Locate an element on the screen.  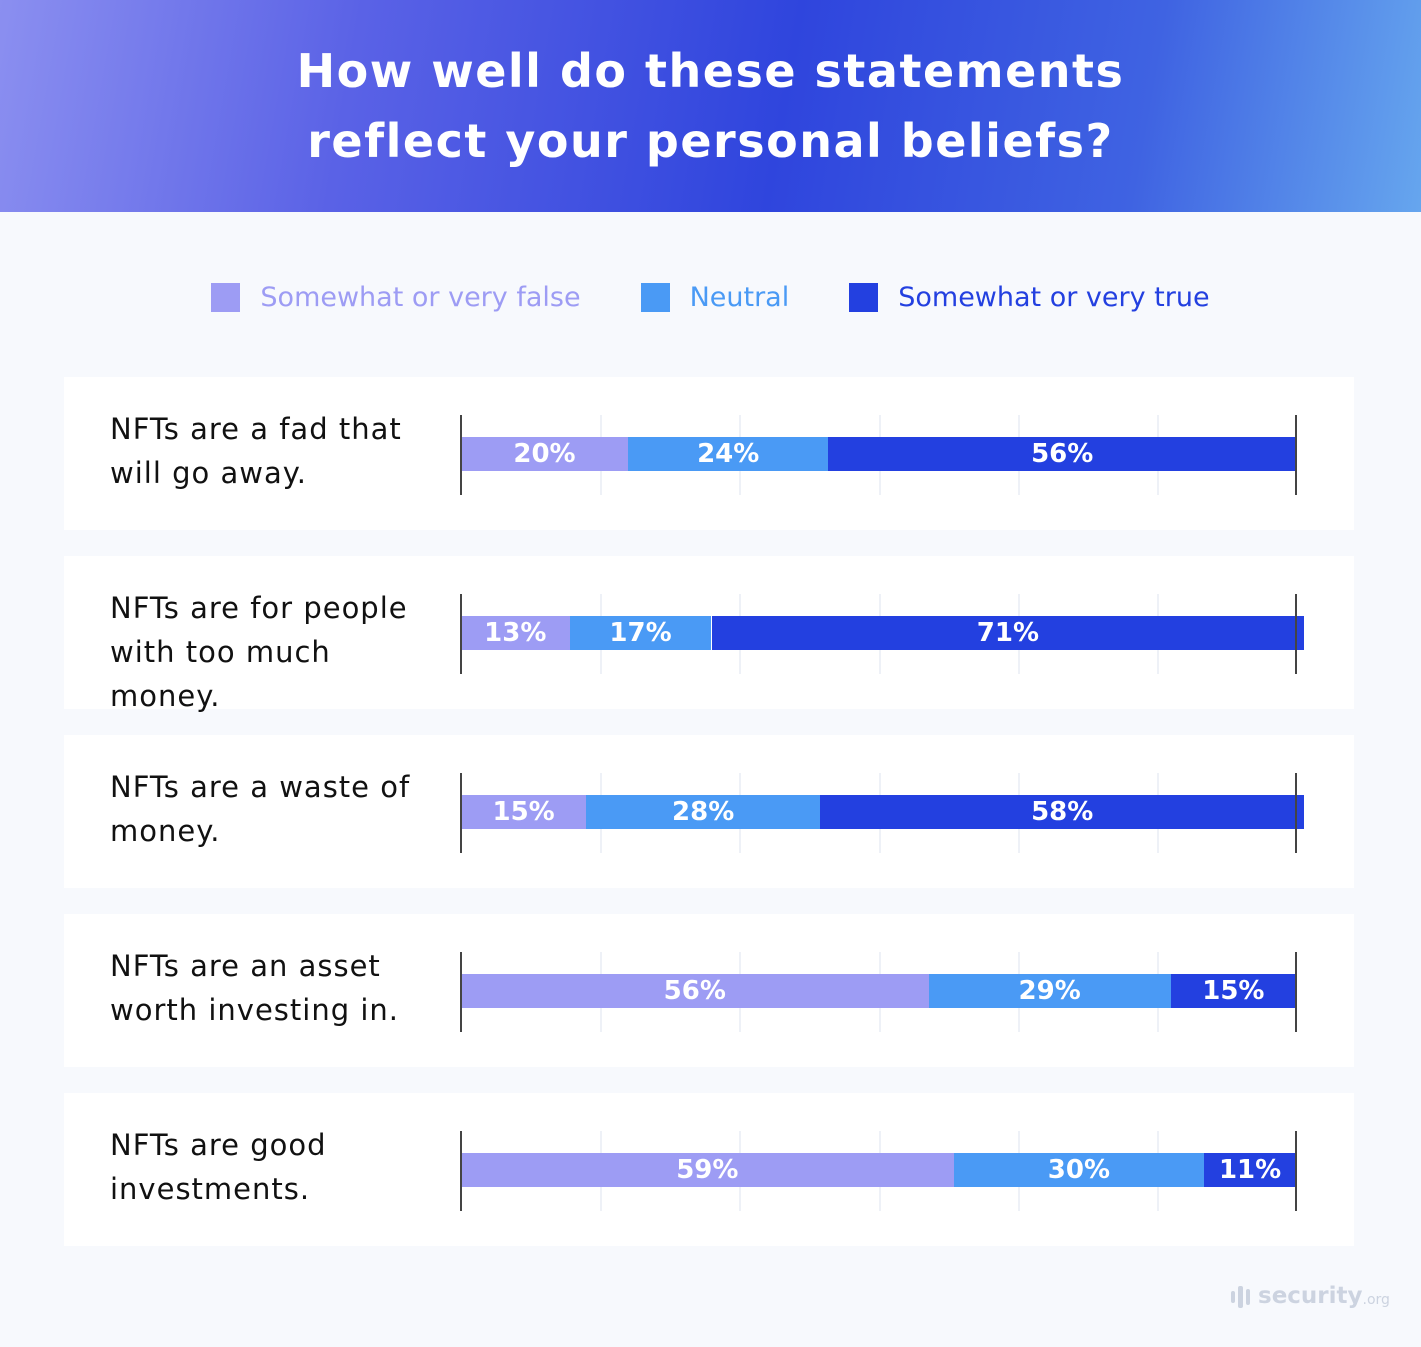
bar-plot: 56% 29% 15% is located at coordinates (878, 992).